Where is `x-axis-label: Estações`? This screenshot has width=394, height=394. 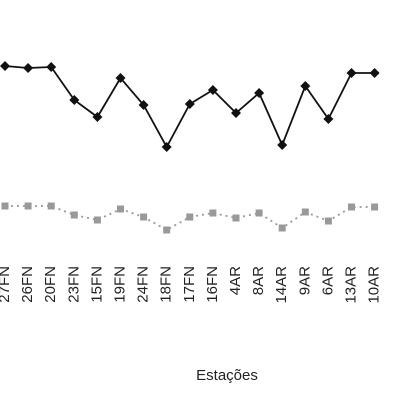 x-axis-label: Estações is located at coordinates (227, 375).